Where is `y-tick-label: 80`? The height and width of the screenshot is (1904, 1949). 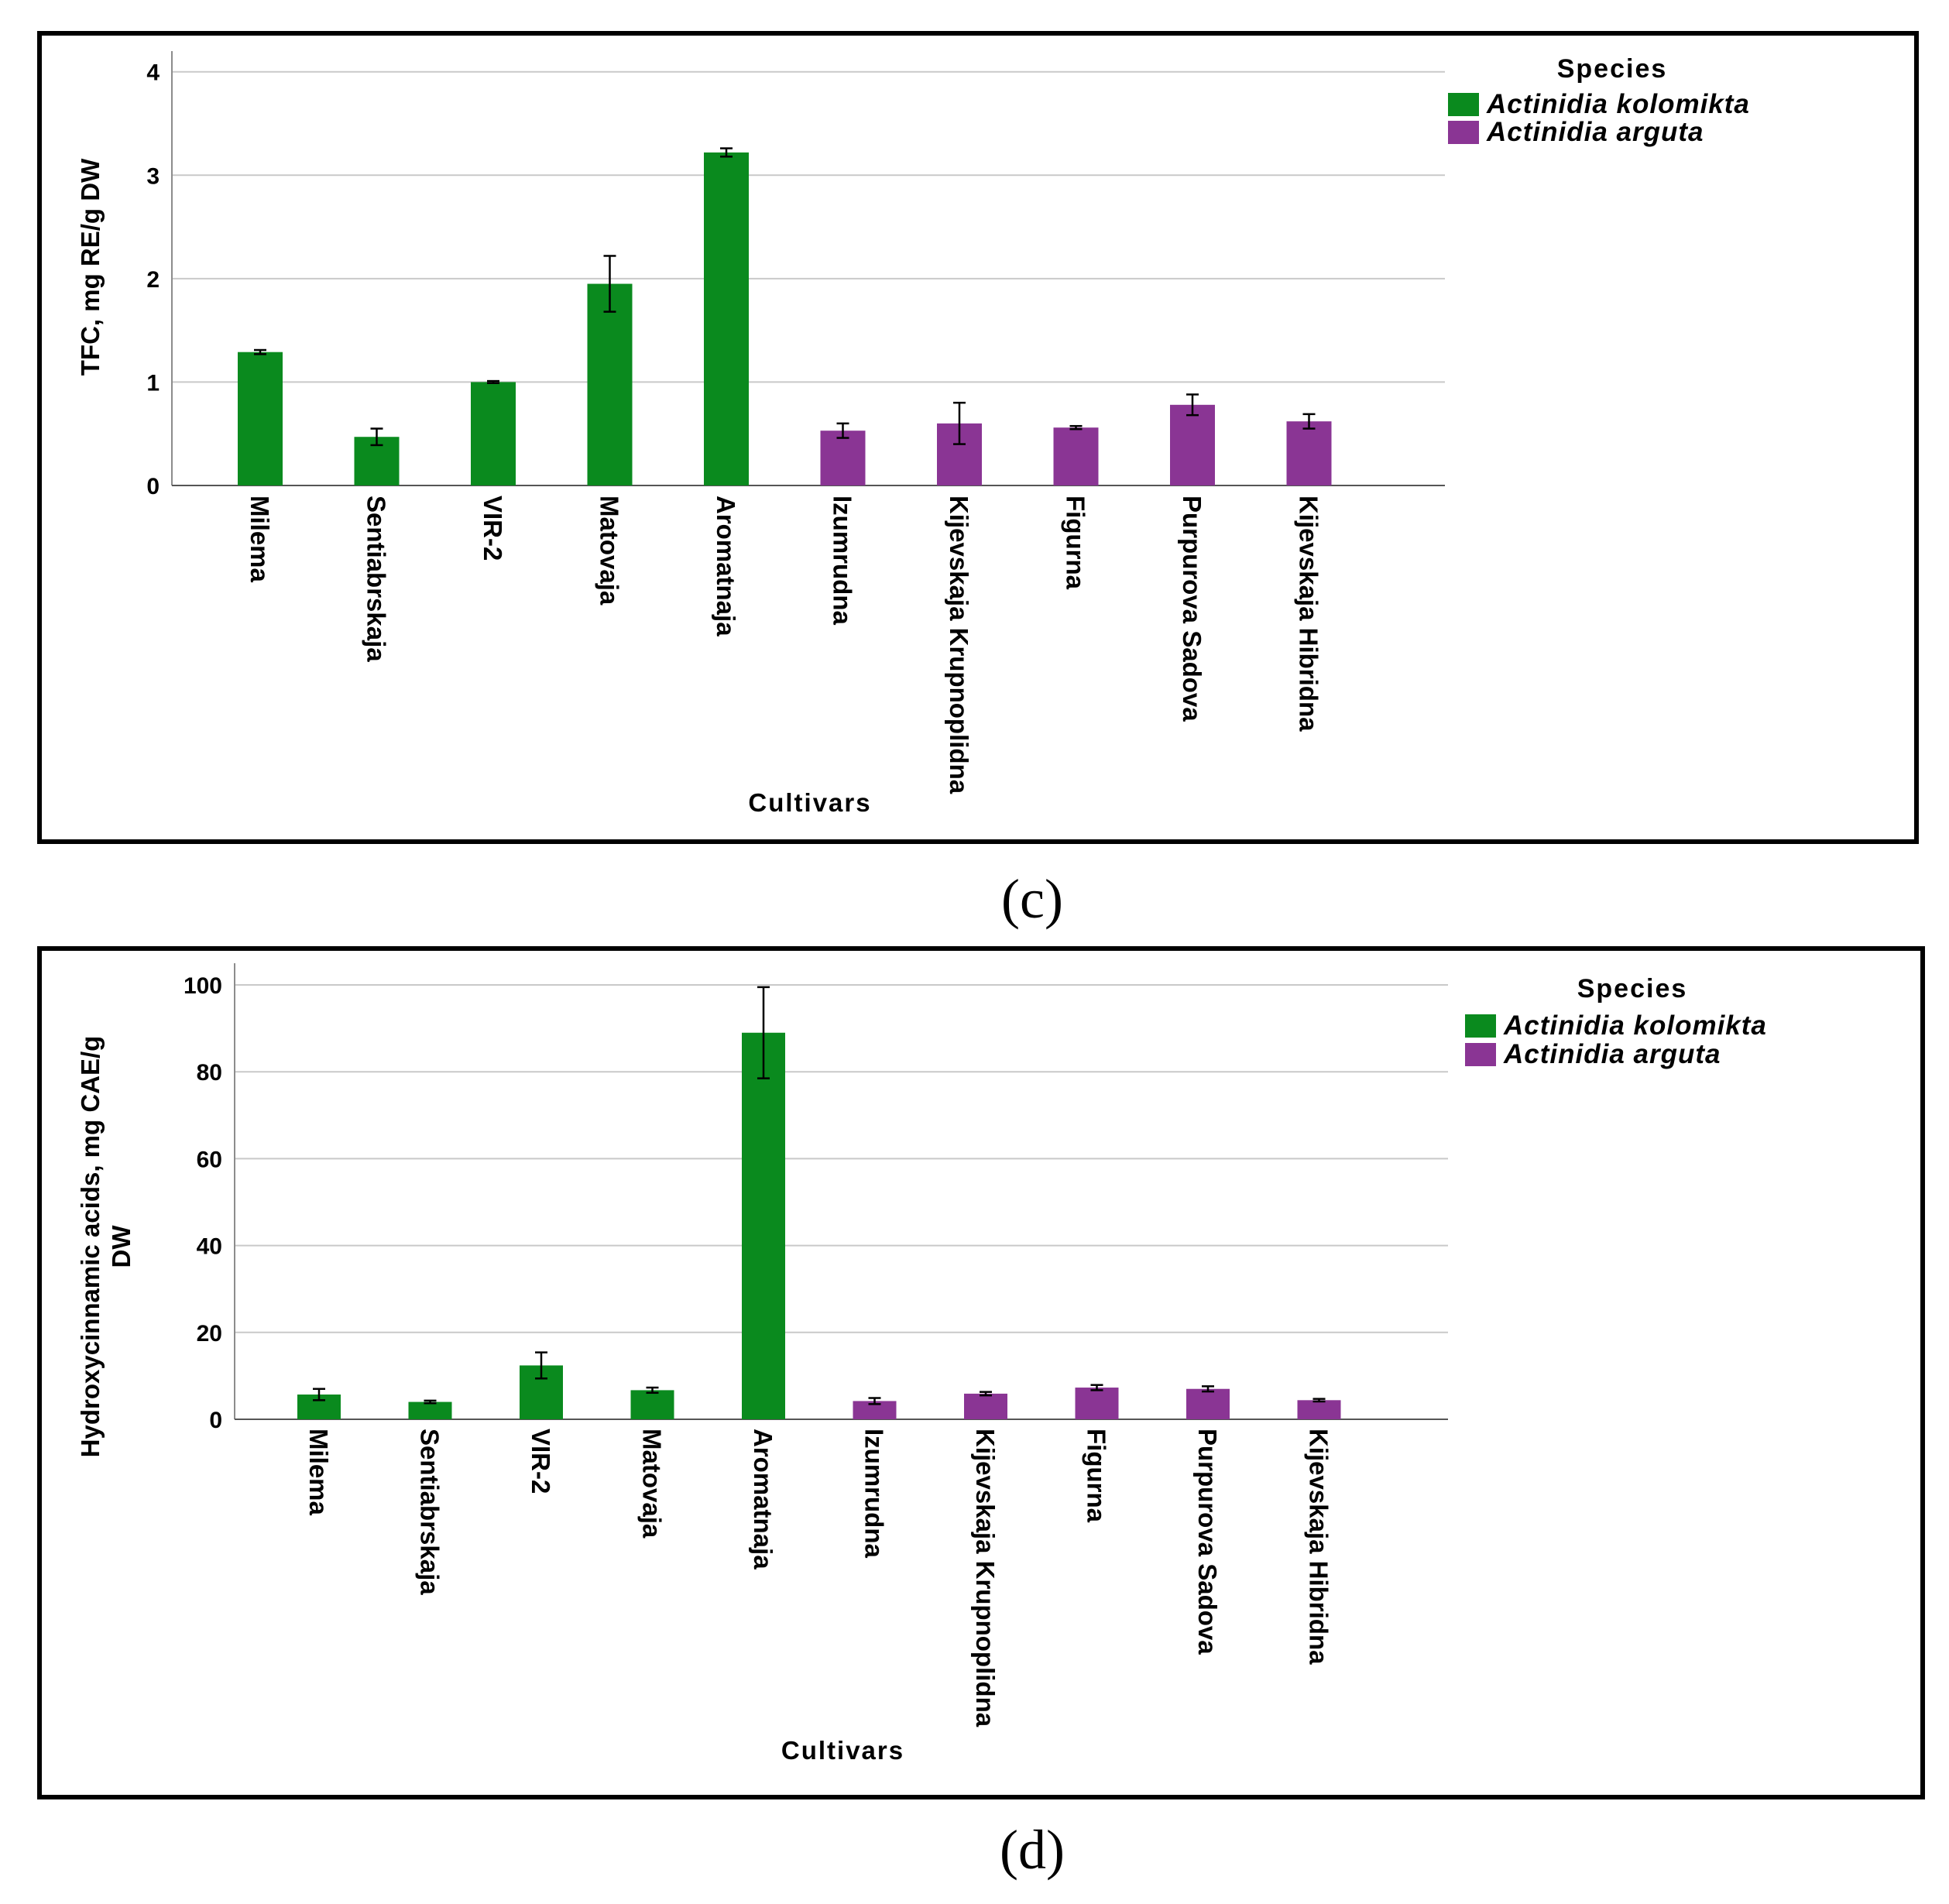 y-tick-label: 80 is located at coordinates (209, 1073).